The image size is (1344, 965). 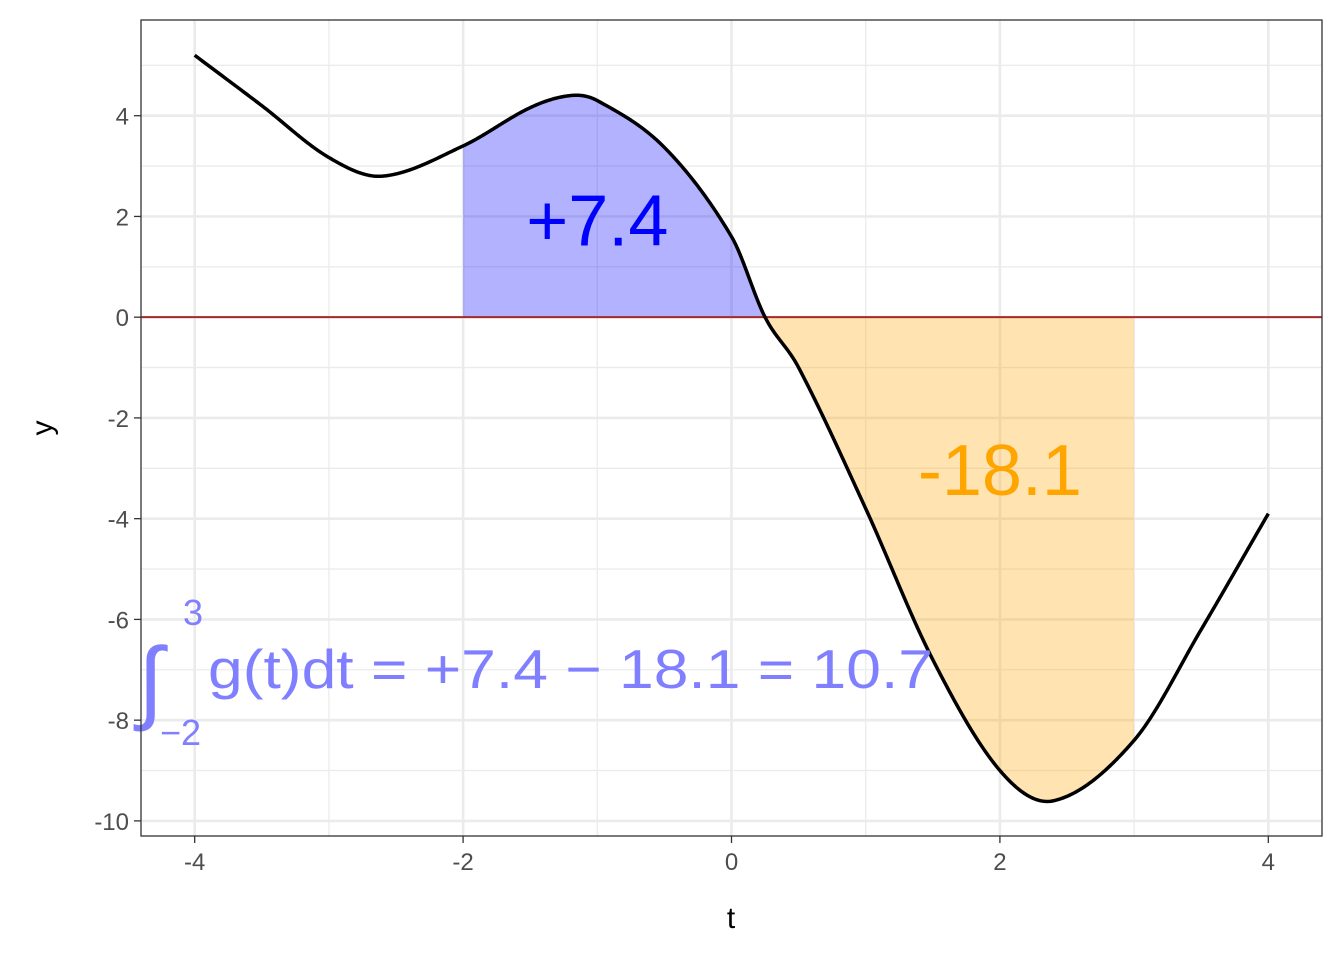 I want to click on integral-sign: ∫, so click(x=150, y=681).